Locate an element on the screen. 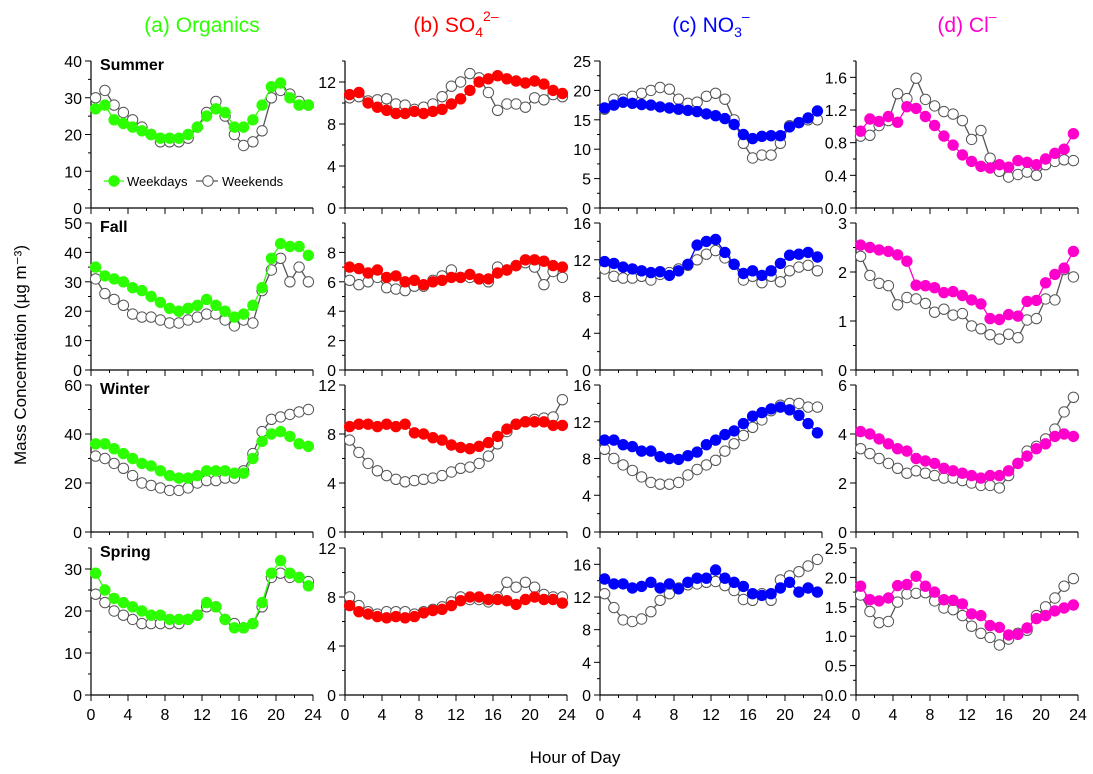  y-tick-label: 0 is located at coordinates (586, 371).